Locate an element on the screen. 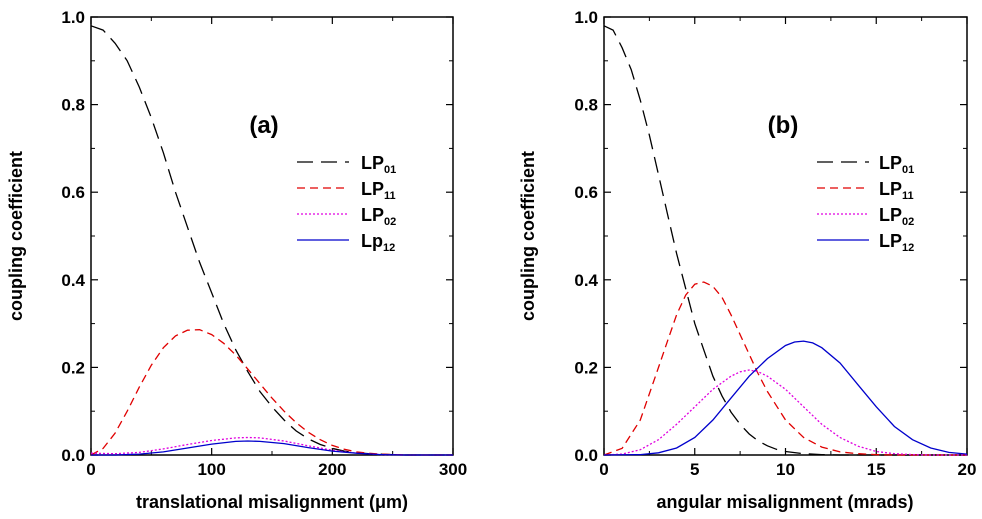  panel-label: (b) is located at coordinates (783, 125).